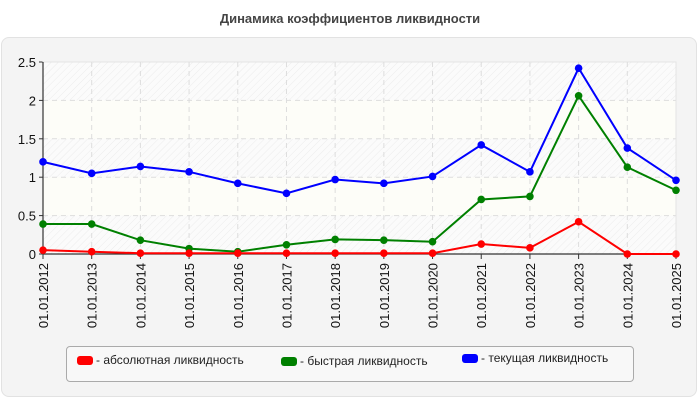  I want to click on x-tick-label: 01.01.2021, so click(481, 295).